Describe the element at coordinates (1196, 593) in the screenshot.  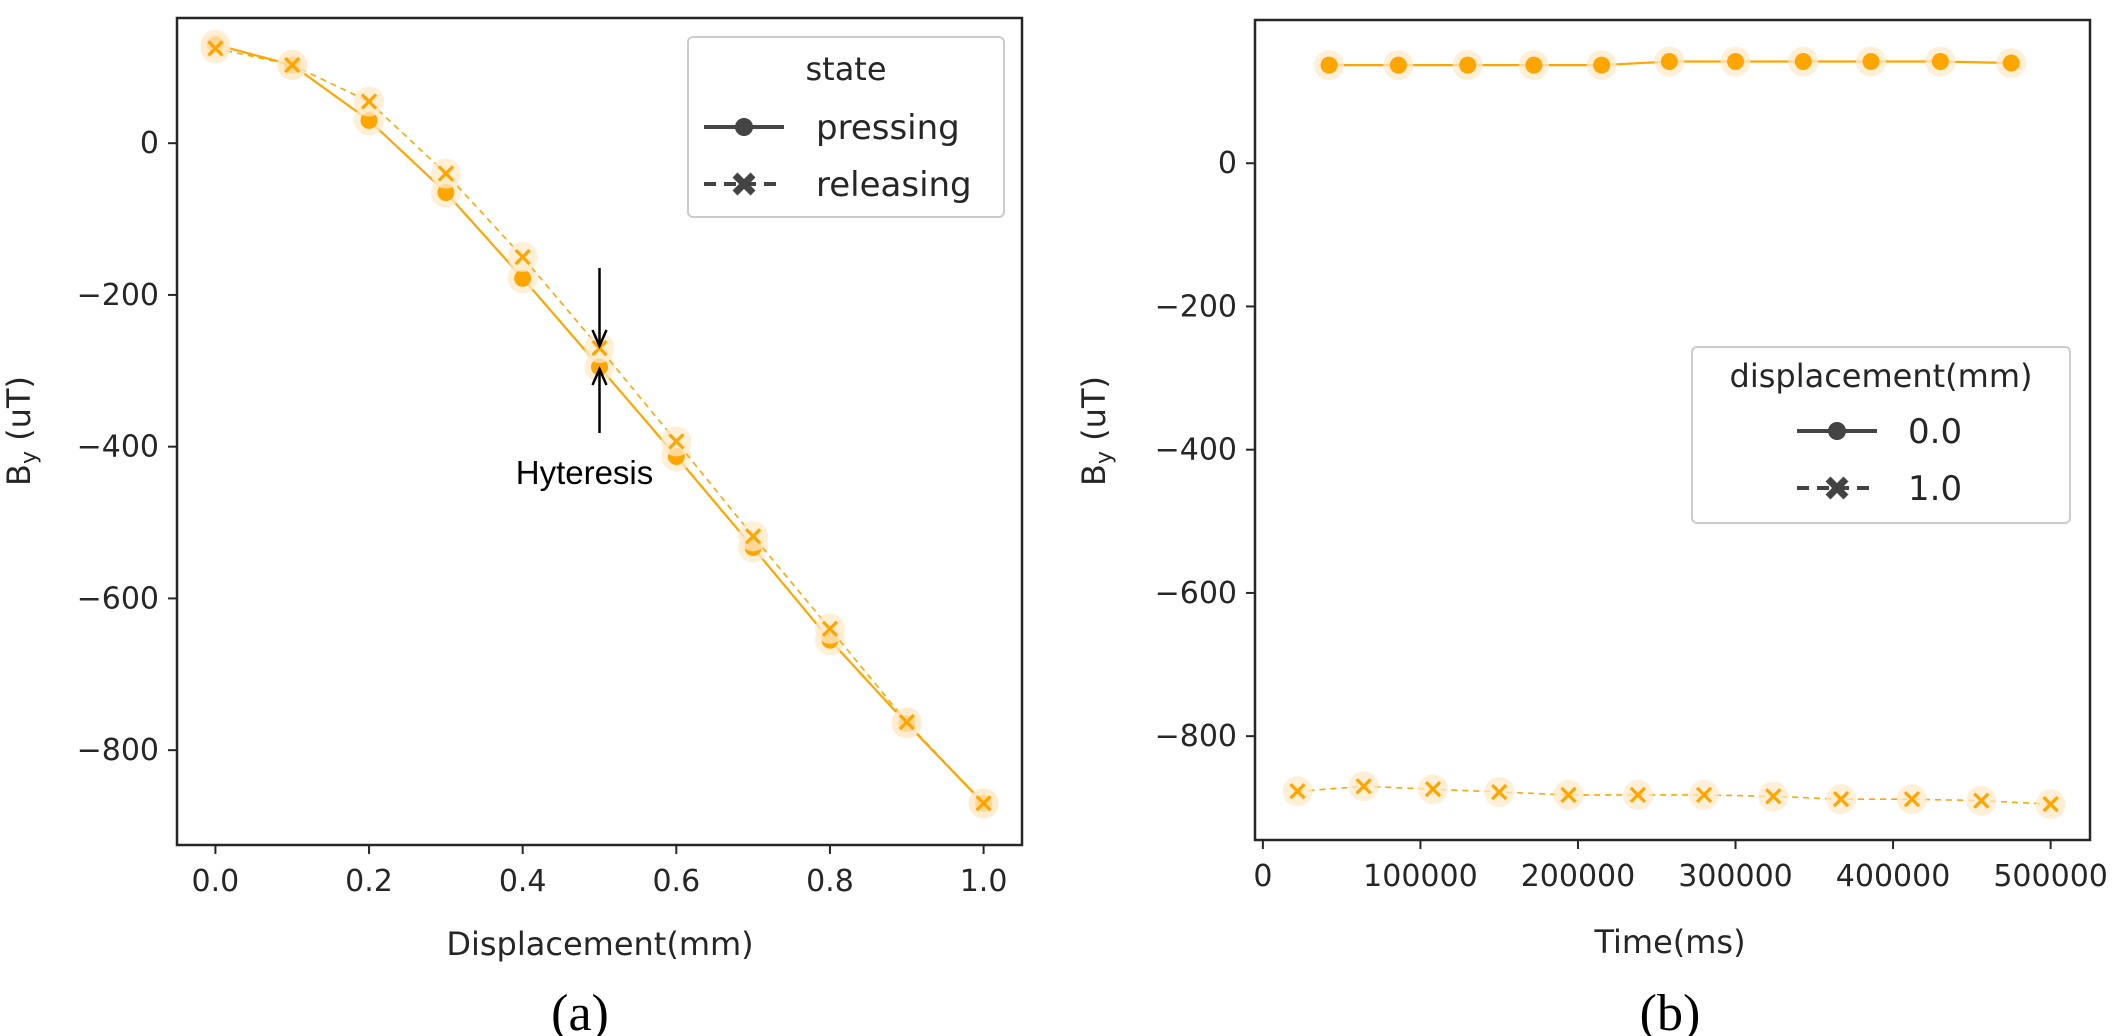
I see `chart-b-y-tick-label: −600` at that location.